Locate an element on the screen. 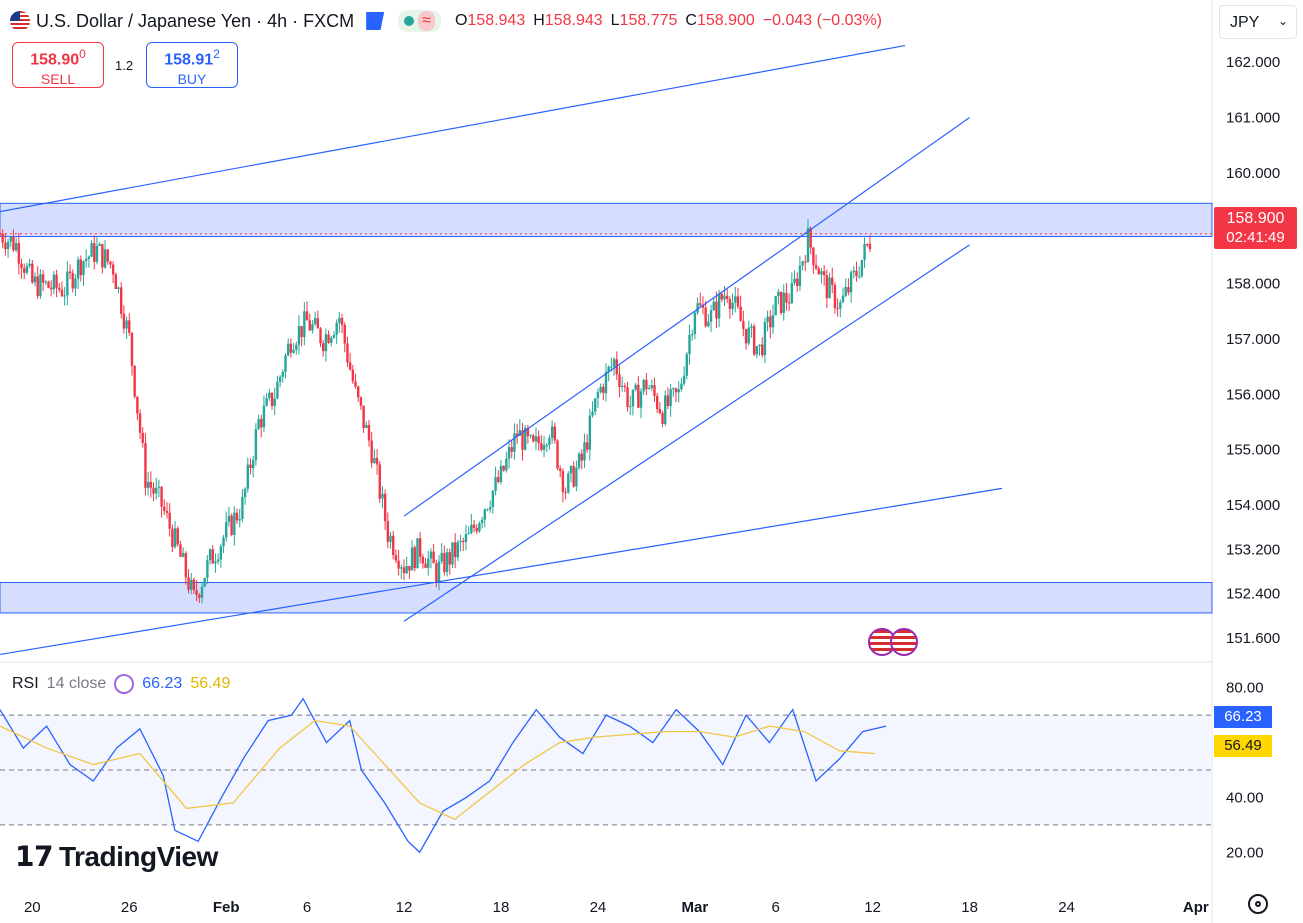 Image resolution: width=1303 pixels, height=923 pixels. price-tick-label: 160.000 is located at coordinates (1253, 173).